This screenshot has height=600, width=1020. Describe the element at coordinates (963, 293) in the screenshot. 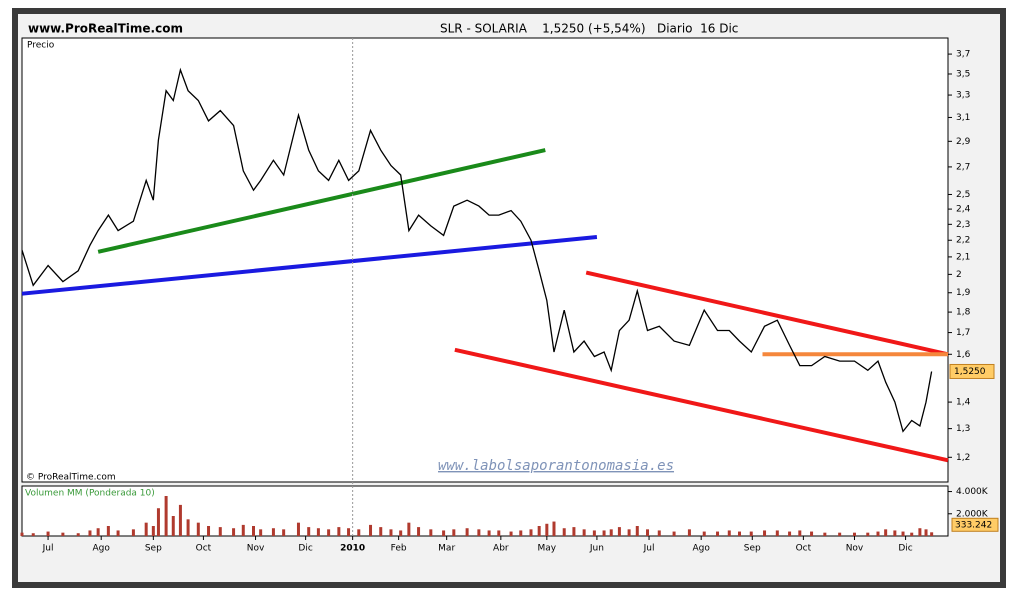

I see `y-tick-label: 1,9` at that location.